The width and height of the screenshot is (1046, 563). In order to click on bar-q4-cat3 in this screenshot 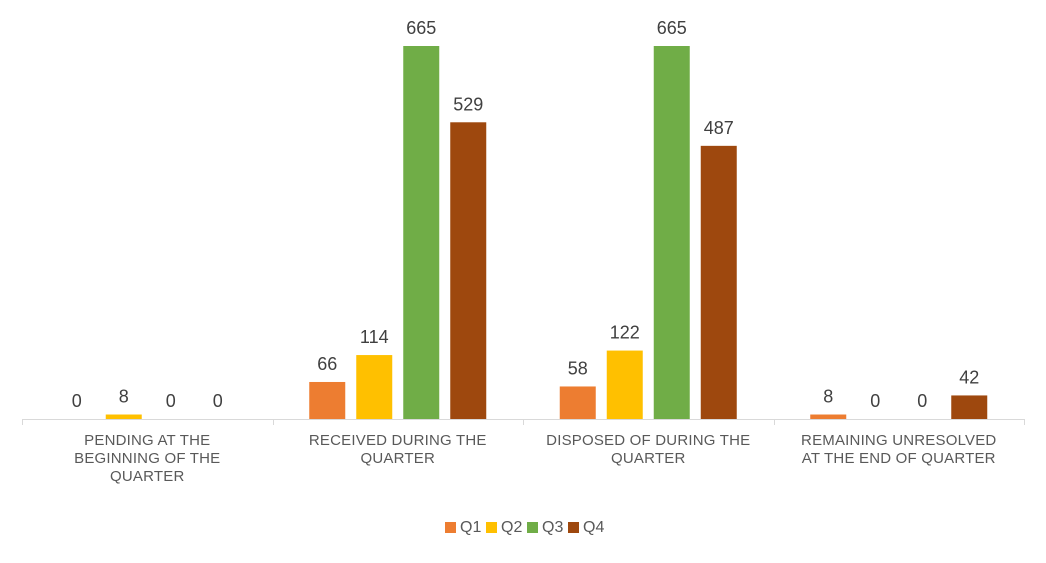, I will do `click(718, 282)`.